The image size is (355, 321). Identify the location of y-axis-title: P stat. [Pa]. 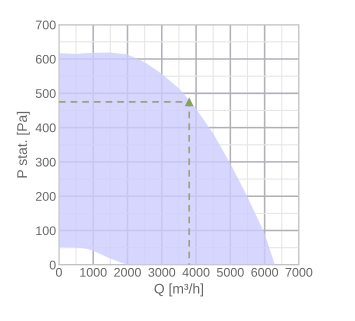
(23, 145).